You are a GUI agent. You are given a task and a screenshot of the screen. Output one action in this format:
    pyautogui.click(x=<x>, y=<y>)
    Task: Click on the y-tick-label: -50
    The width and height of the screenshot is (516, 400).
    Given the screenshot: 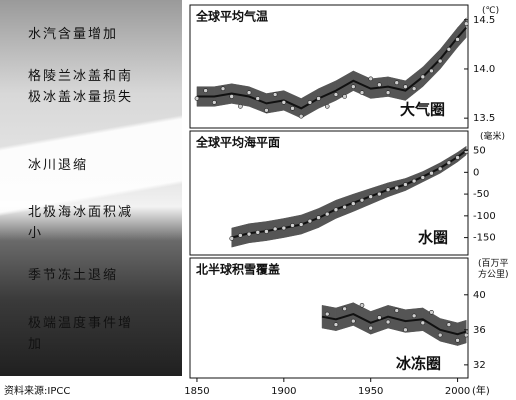 What is the action you would take?
    pyautogui.click(x=481, y=194)
    